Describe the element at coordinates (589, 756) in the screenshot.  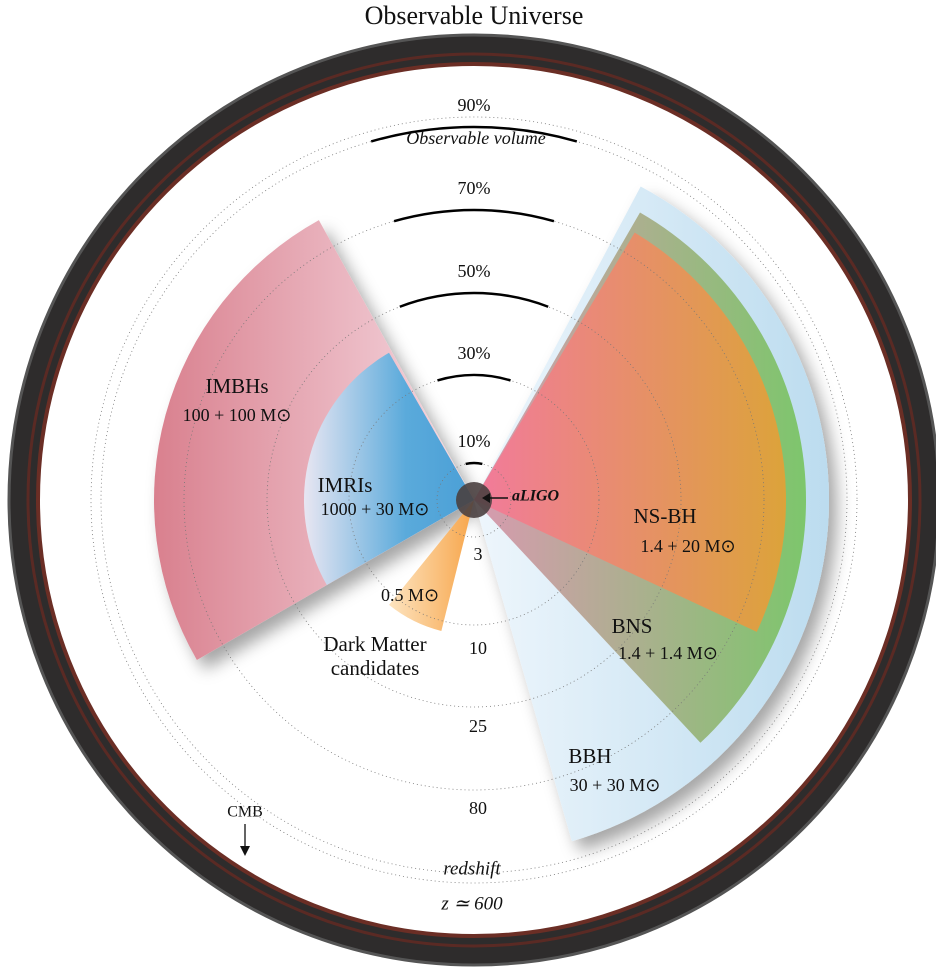
I see `source-name: BBH` at that location.